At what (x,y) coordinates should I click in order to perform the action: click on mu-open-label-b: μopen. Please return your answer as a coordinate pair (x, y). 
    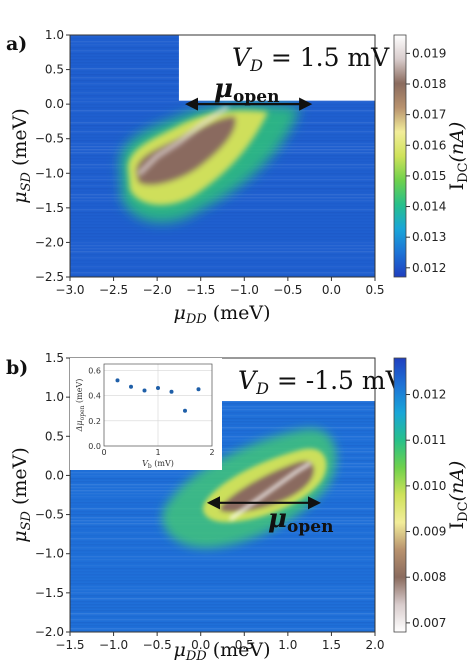
    Looking at the image, I should click on (300, 520).